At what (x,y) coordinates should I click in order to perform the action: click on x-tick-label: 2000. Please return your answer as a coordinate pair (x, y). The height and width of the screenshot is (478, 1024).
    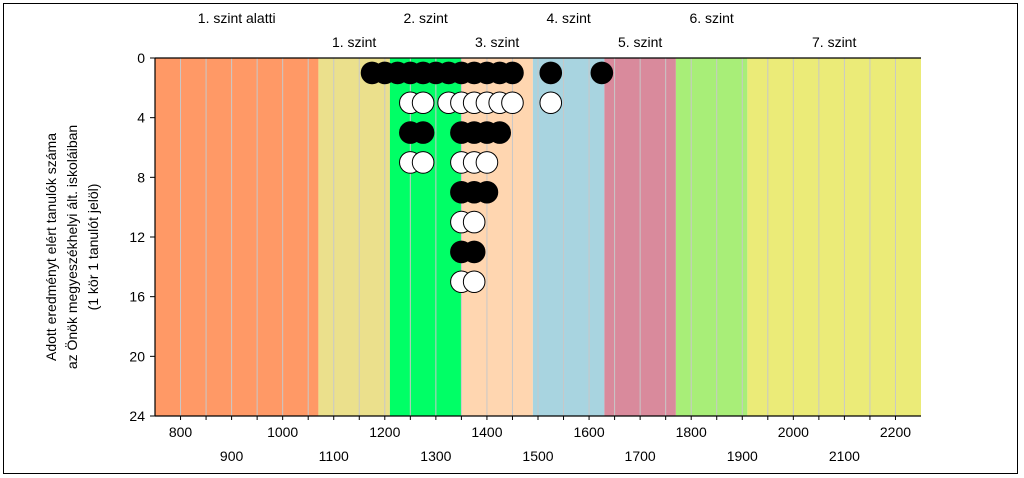
    Looking at the image, I should click on (793, 432).